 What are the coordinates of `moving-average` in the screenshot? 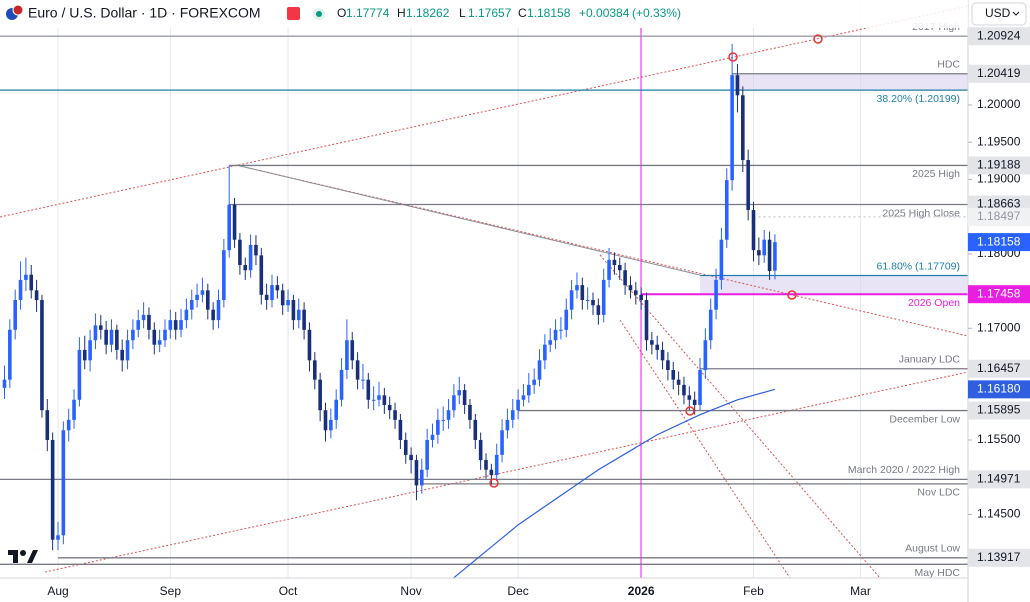 It's located at (614, 483).